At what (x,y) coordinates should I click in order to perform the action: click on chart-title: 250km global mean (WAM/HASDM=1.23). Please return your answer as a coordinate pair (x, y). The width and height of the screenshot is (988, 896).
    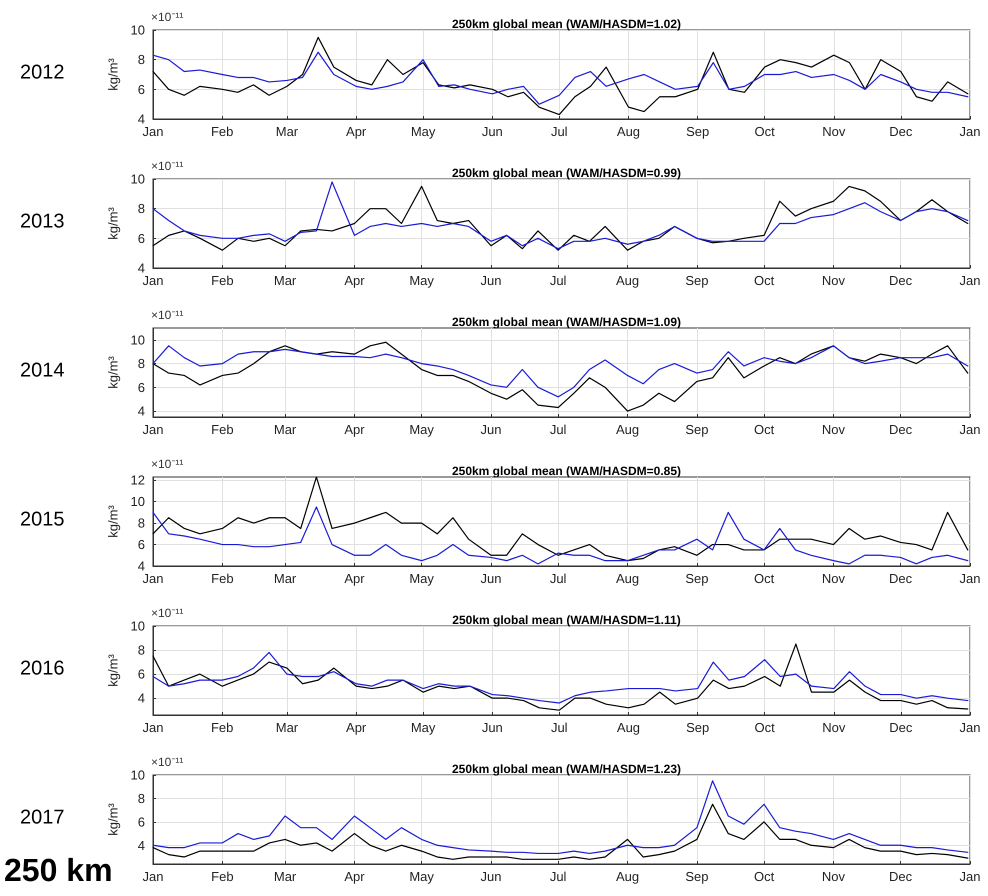
    Looking at the image, I should click on (567, 769).